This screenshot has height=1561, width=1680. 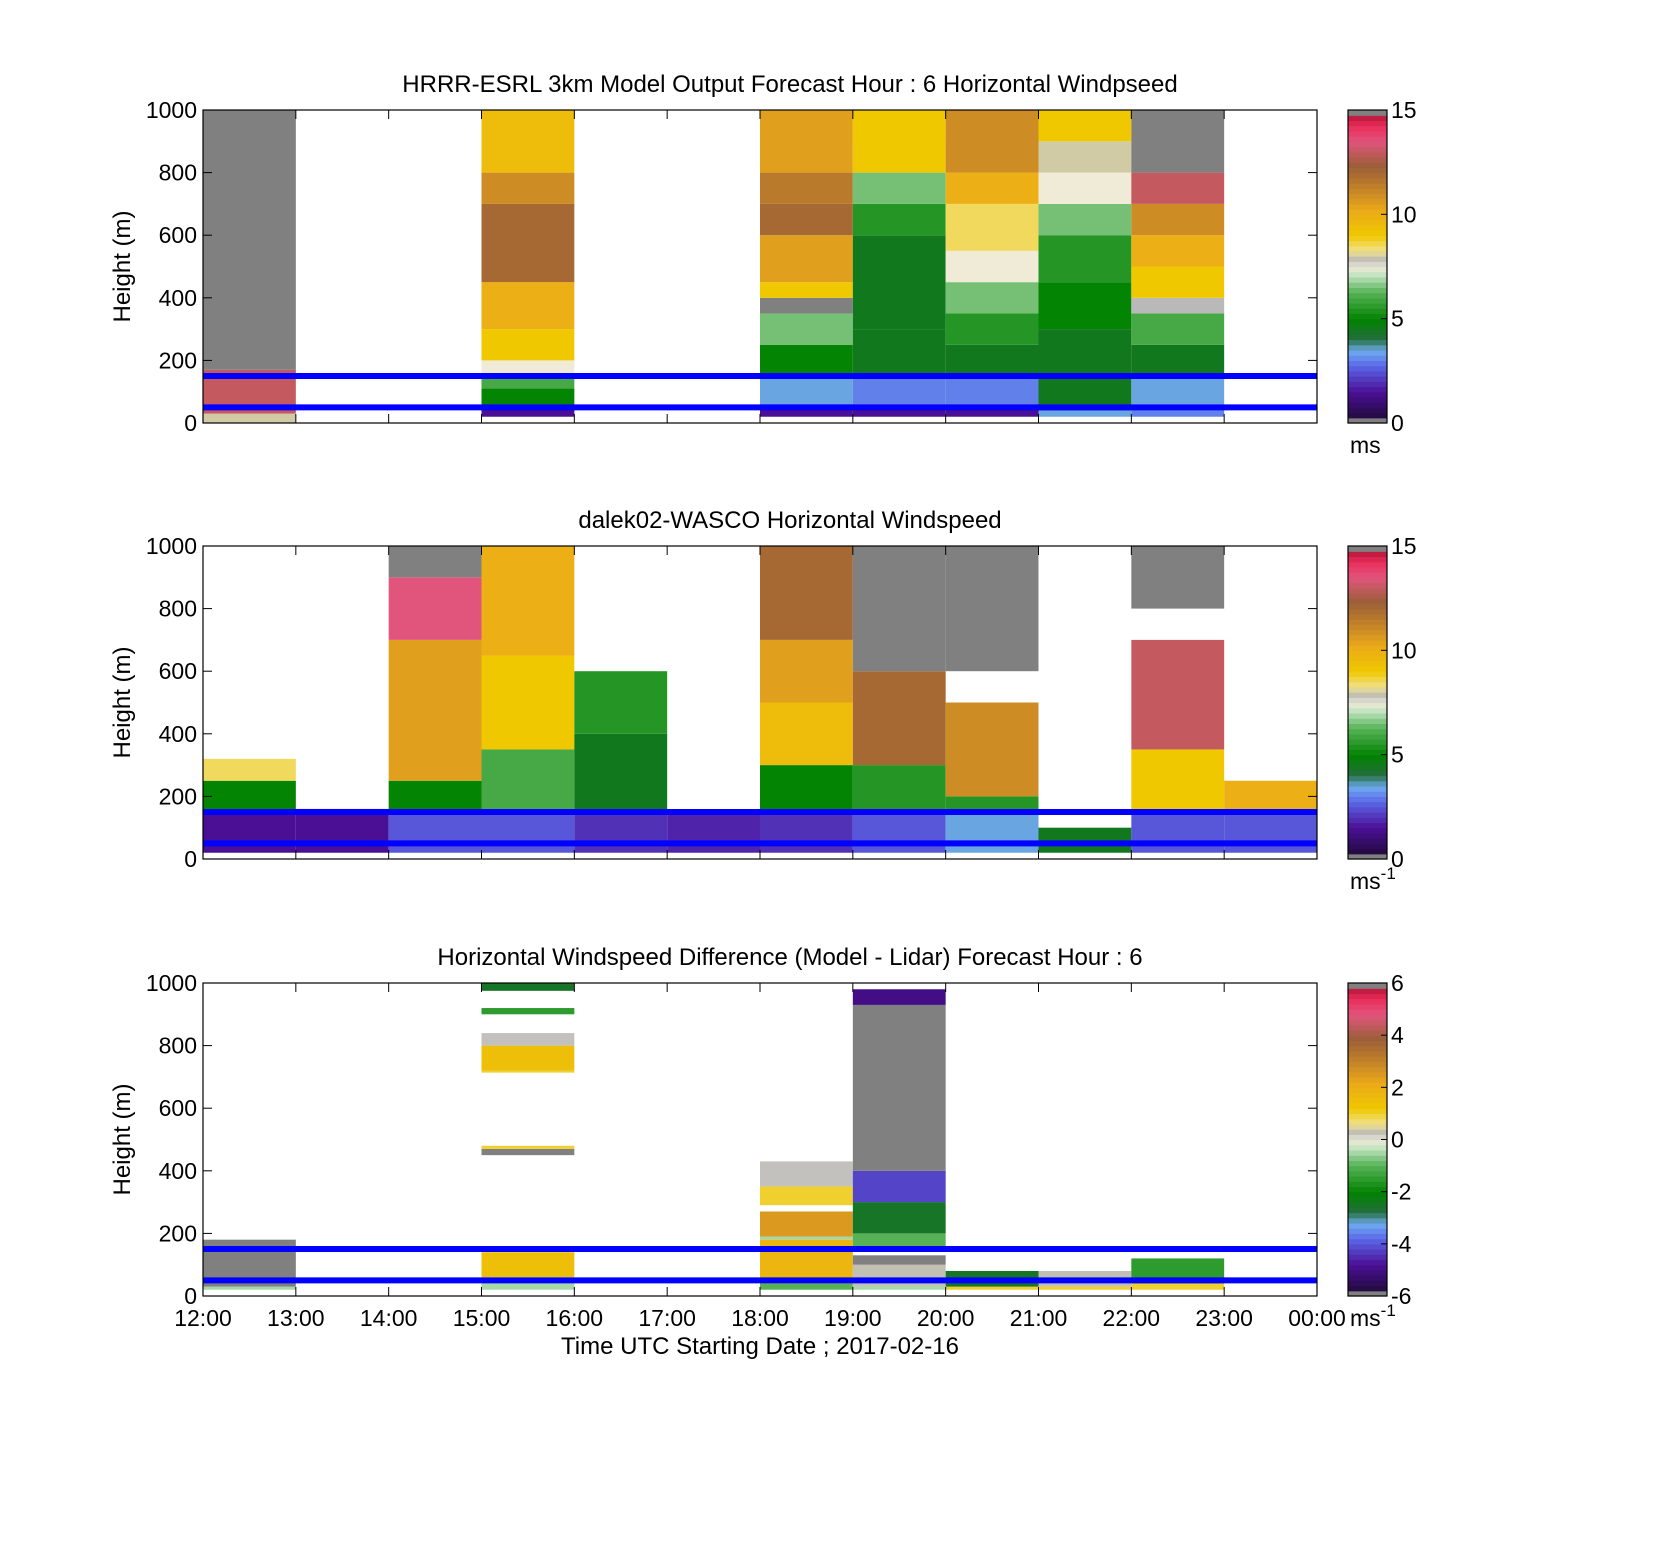 I want to click on colorbar-tick-label: 0, so click(x=1397, y=859).